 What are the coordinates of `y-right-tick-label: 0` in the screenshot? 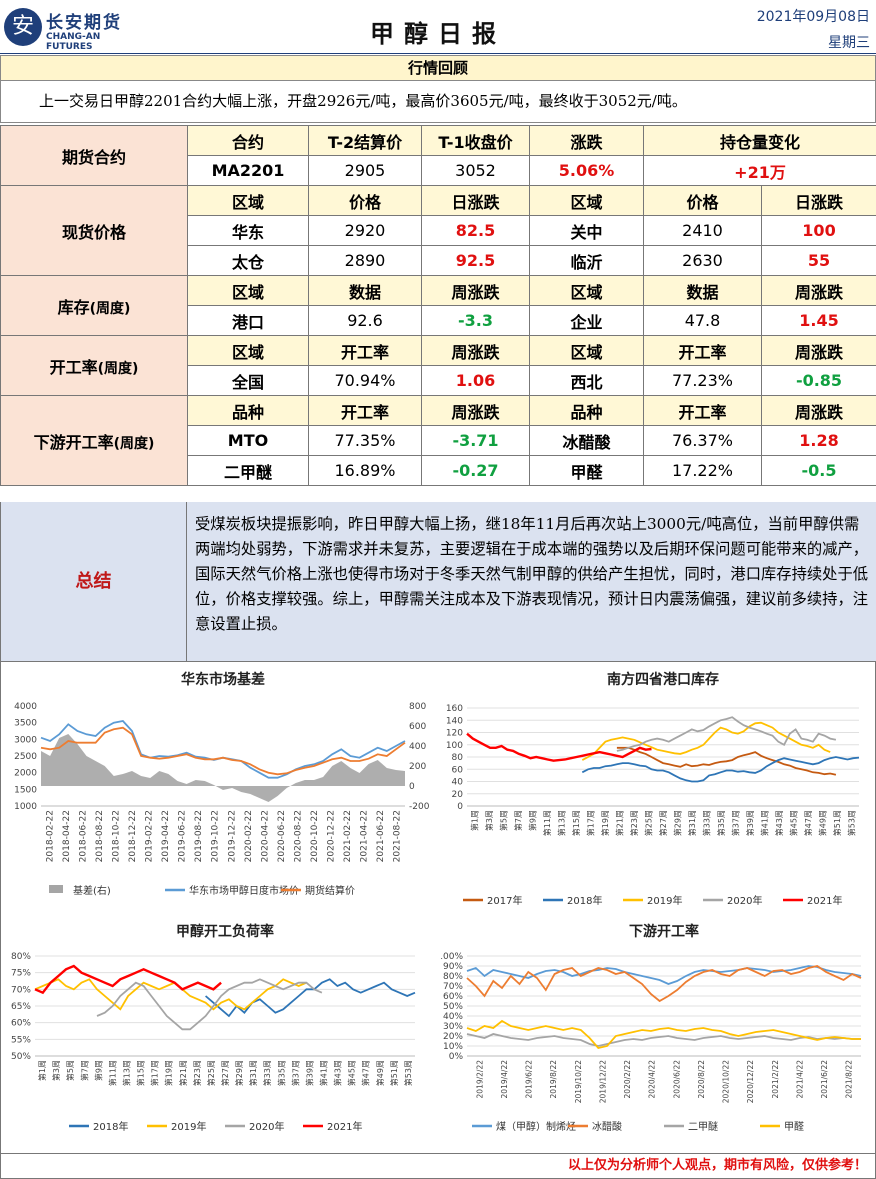 It's located at (412, 787).